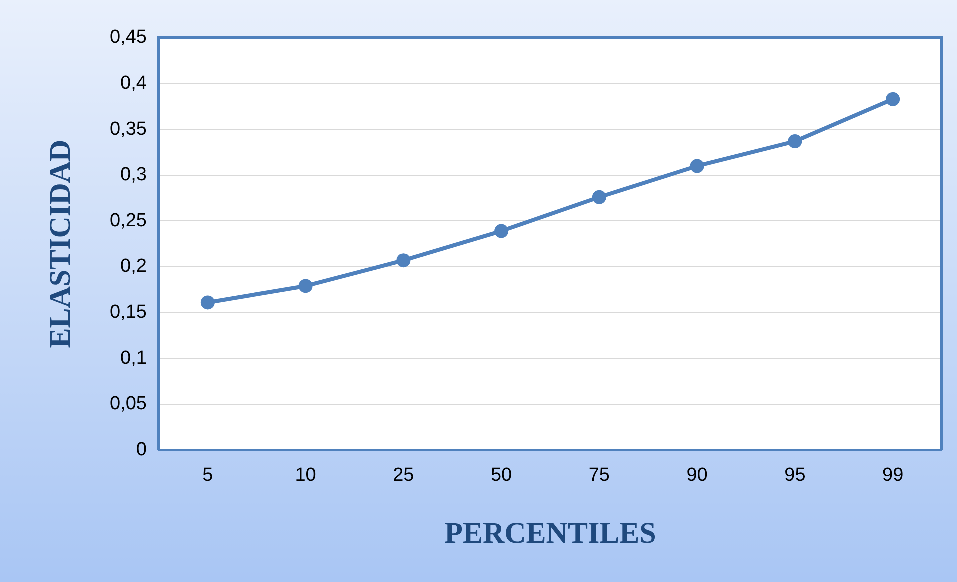  I want to click on y-tick-label: 0,2, so click(133, 267).